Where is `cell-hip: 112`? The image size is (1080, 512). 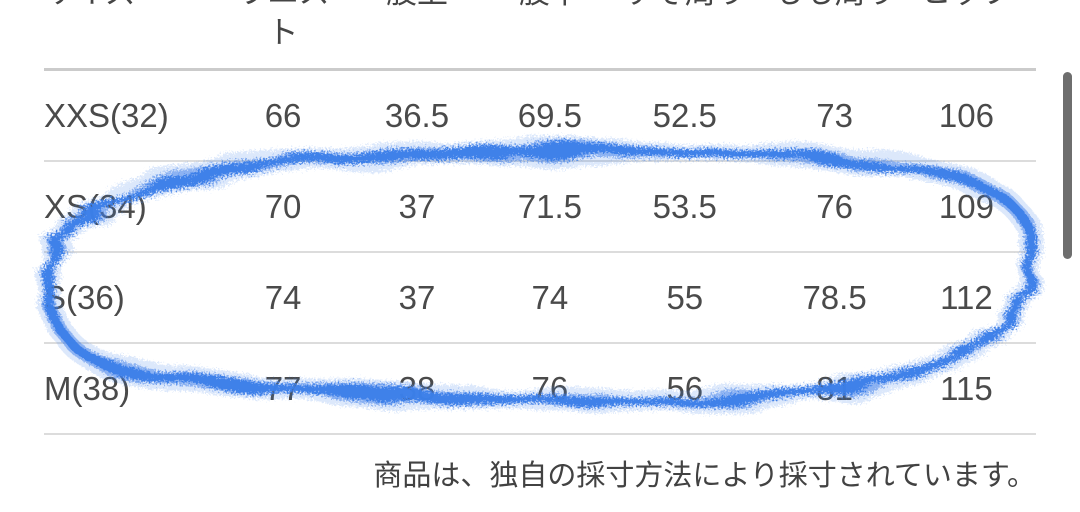 cell-hip: 112 is located at coordinates (966, 297).